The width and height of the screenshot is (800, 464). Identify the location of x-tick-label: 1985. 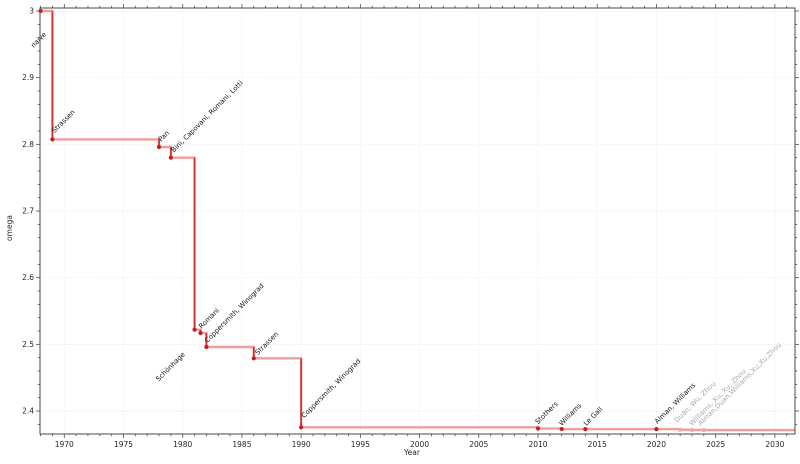
(241, 444).